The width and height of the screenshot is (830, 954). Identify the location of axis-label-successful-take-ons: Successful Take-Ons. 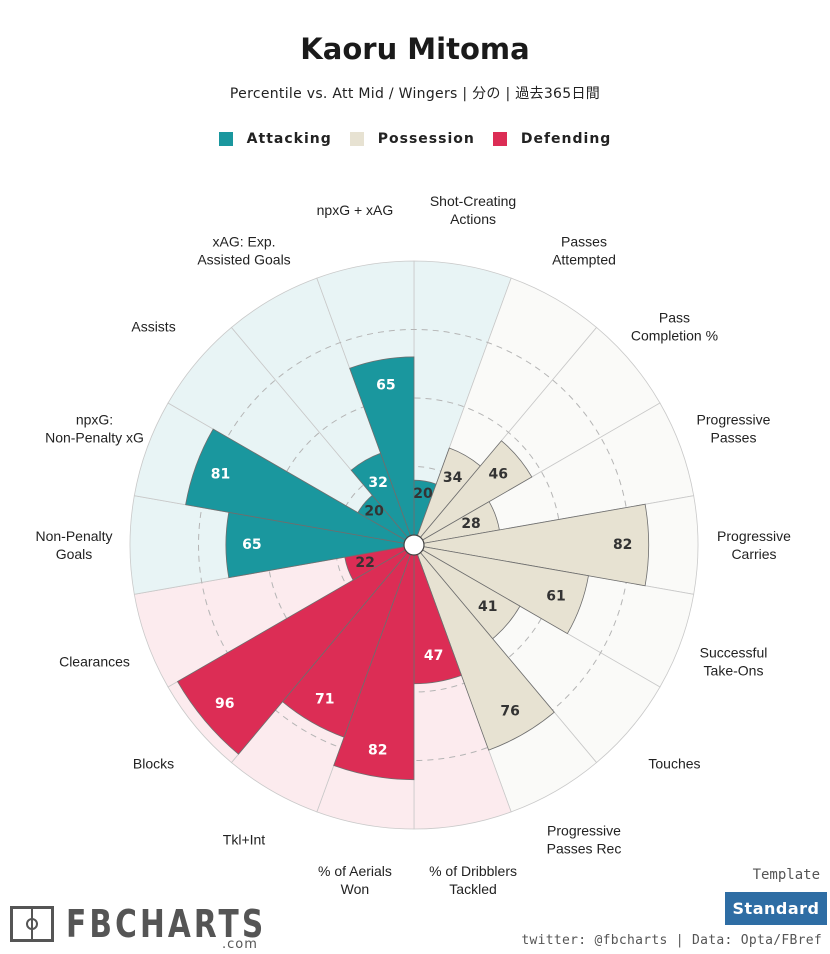
(734, 661).